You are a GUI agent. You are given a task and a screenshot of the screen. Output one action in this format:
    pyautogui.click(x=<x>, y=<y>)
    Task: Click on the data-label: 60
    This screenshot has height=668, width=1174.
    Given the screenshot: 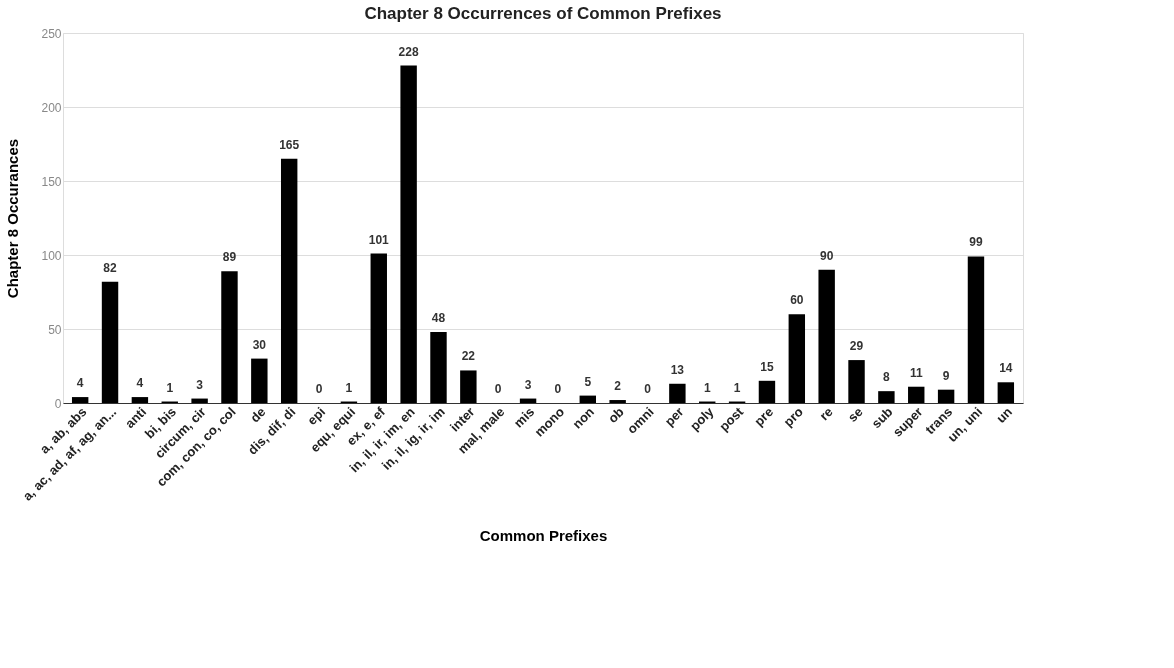 What is the action you would take?
    pyautogui.click(x=797, y=300)
    